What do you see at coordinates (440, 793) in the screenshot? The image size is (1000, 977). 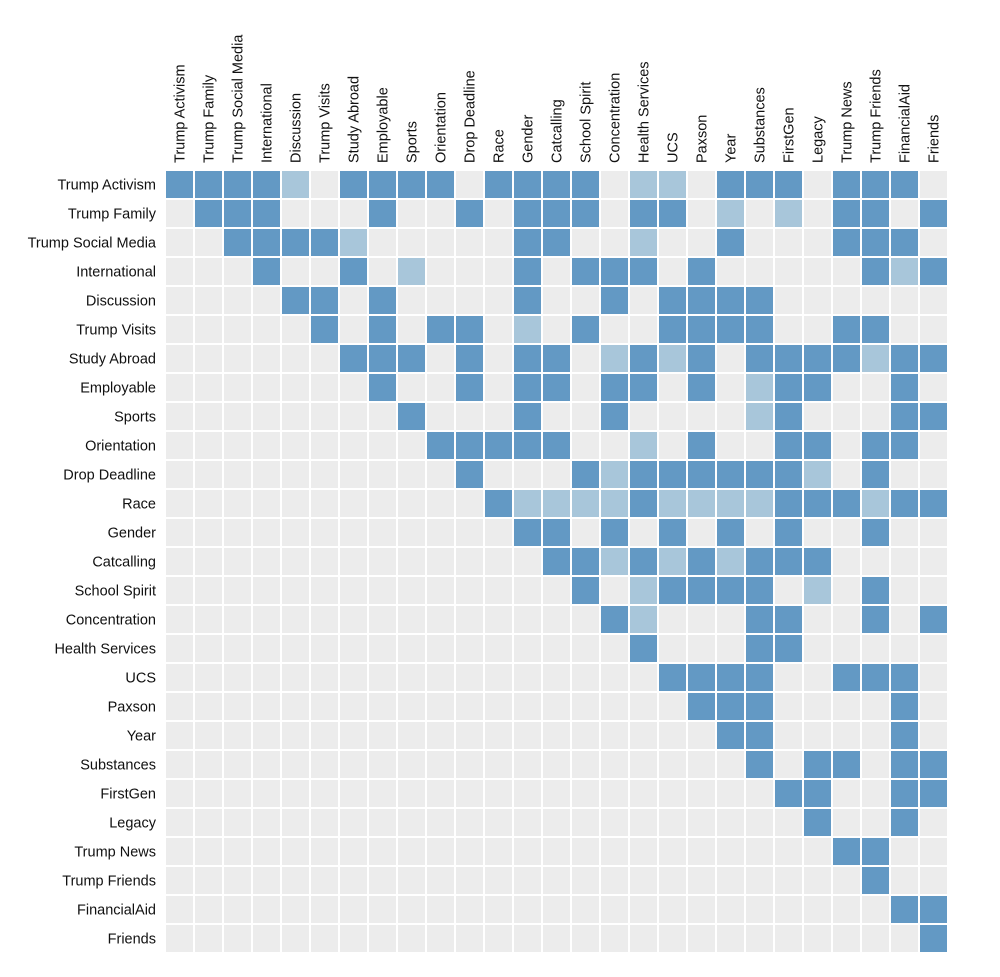 I see `cell-firstgen-x-orientation` at bounding box center [440, 793].